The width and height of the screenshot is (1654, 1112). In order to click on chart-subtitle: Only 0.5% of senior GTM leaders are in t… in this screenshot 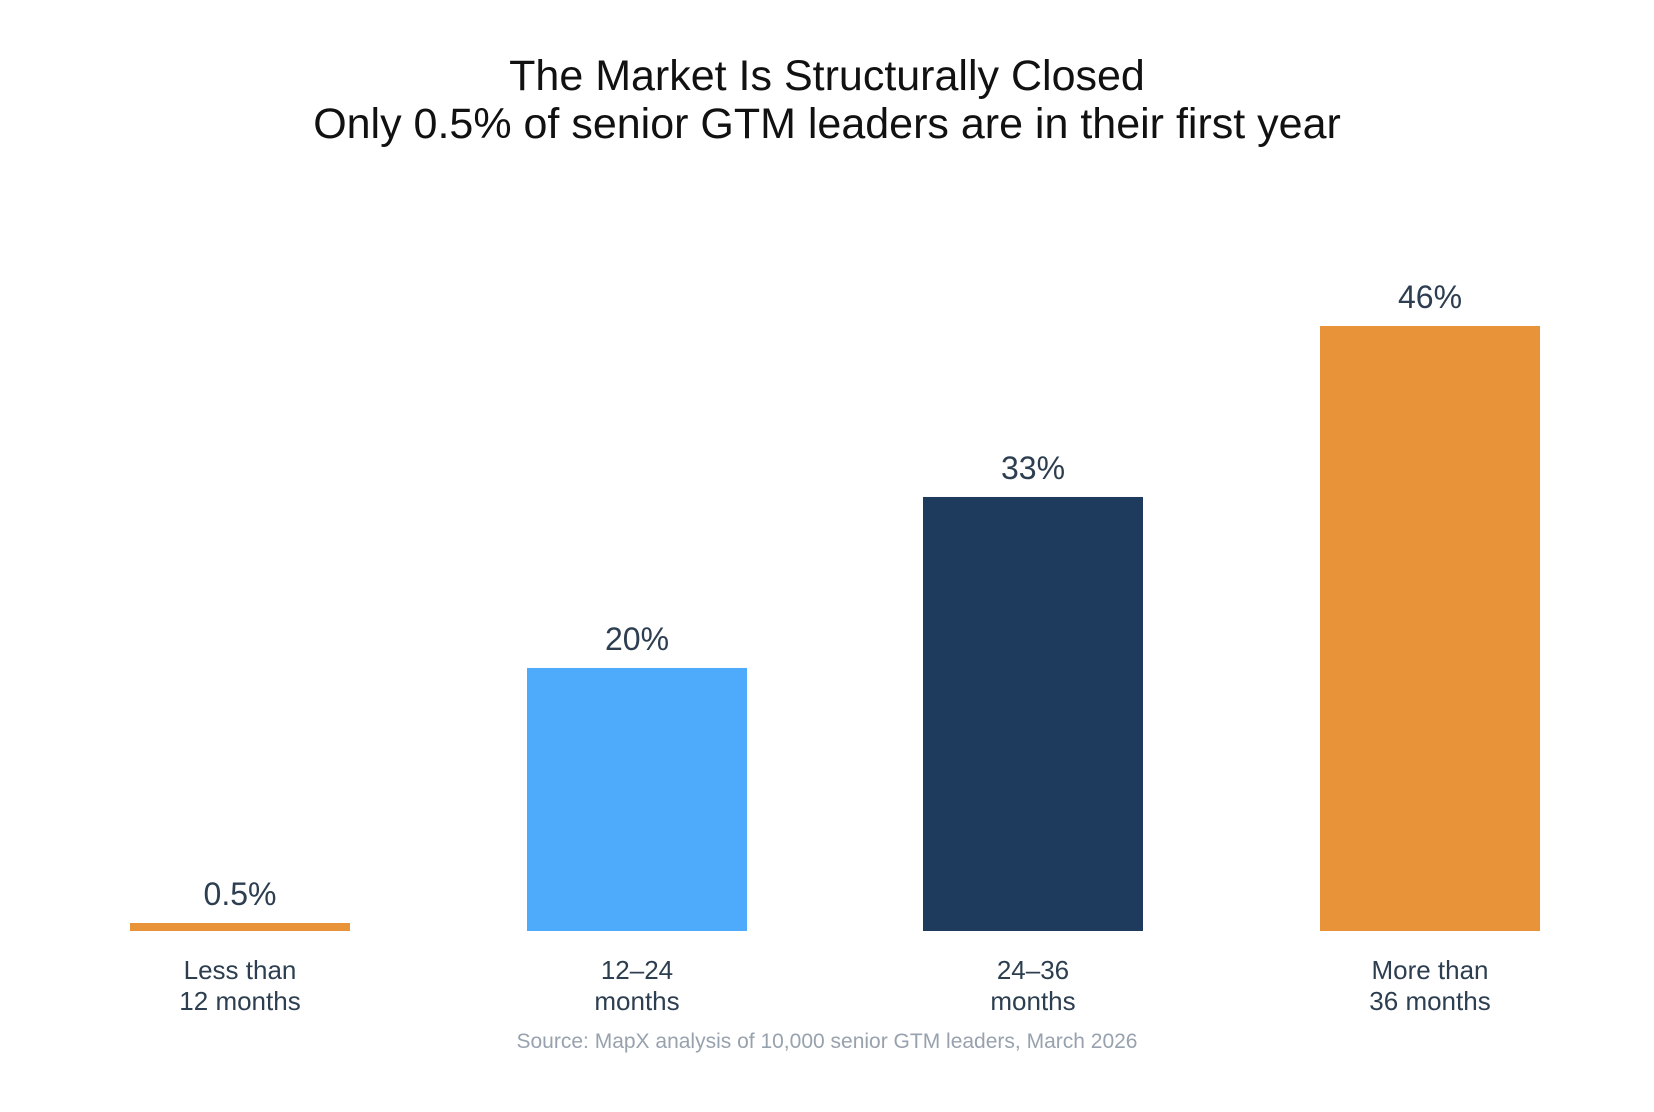, I will do `click(827, 124)`.